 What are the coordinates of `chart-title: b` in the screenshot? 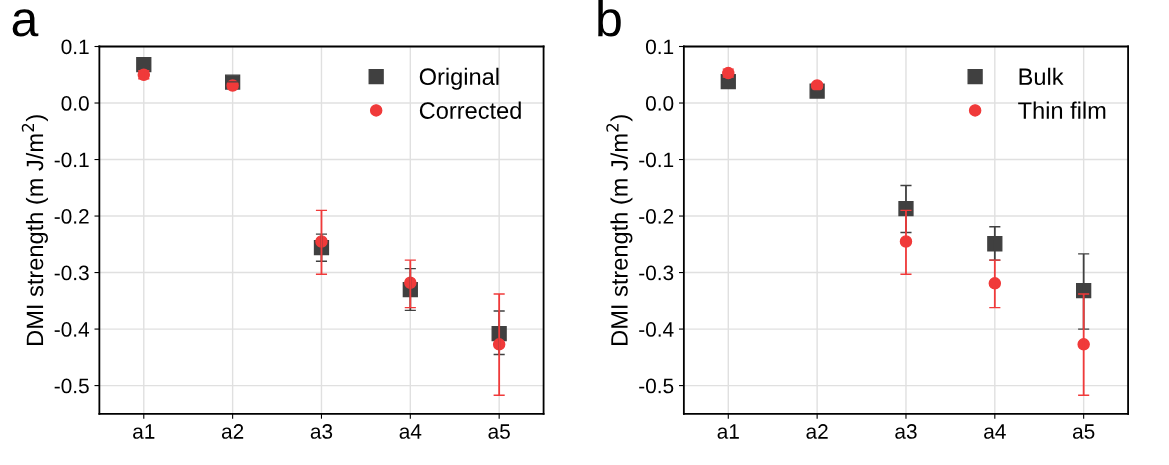 It's located at (609, 18).